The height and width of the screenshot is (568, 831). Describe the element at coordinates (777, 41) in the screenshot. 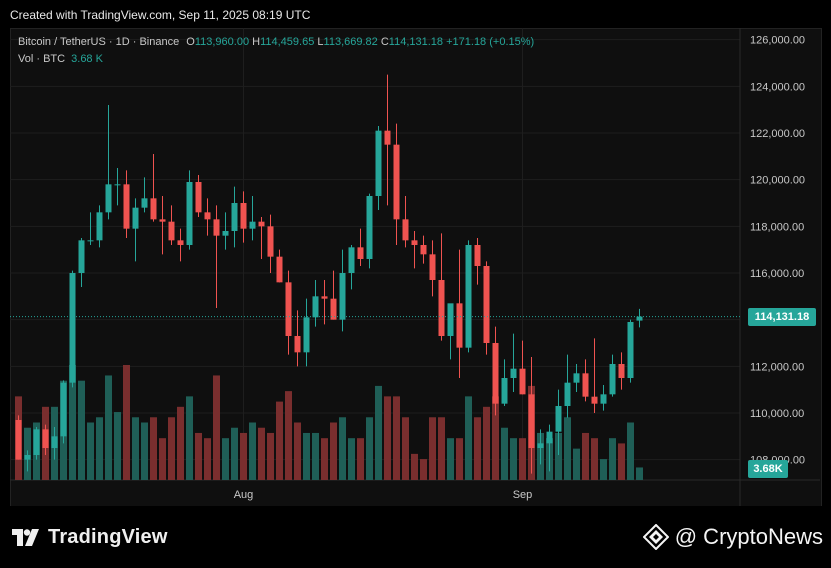

I see `price-tick-label: 126,000.00` at that location.